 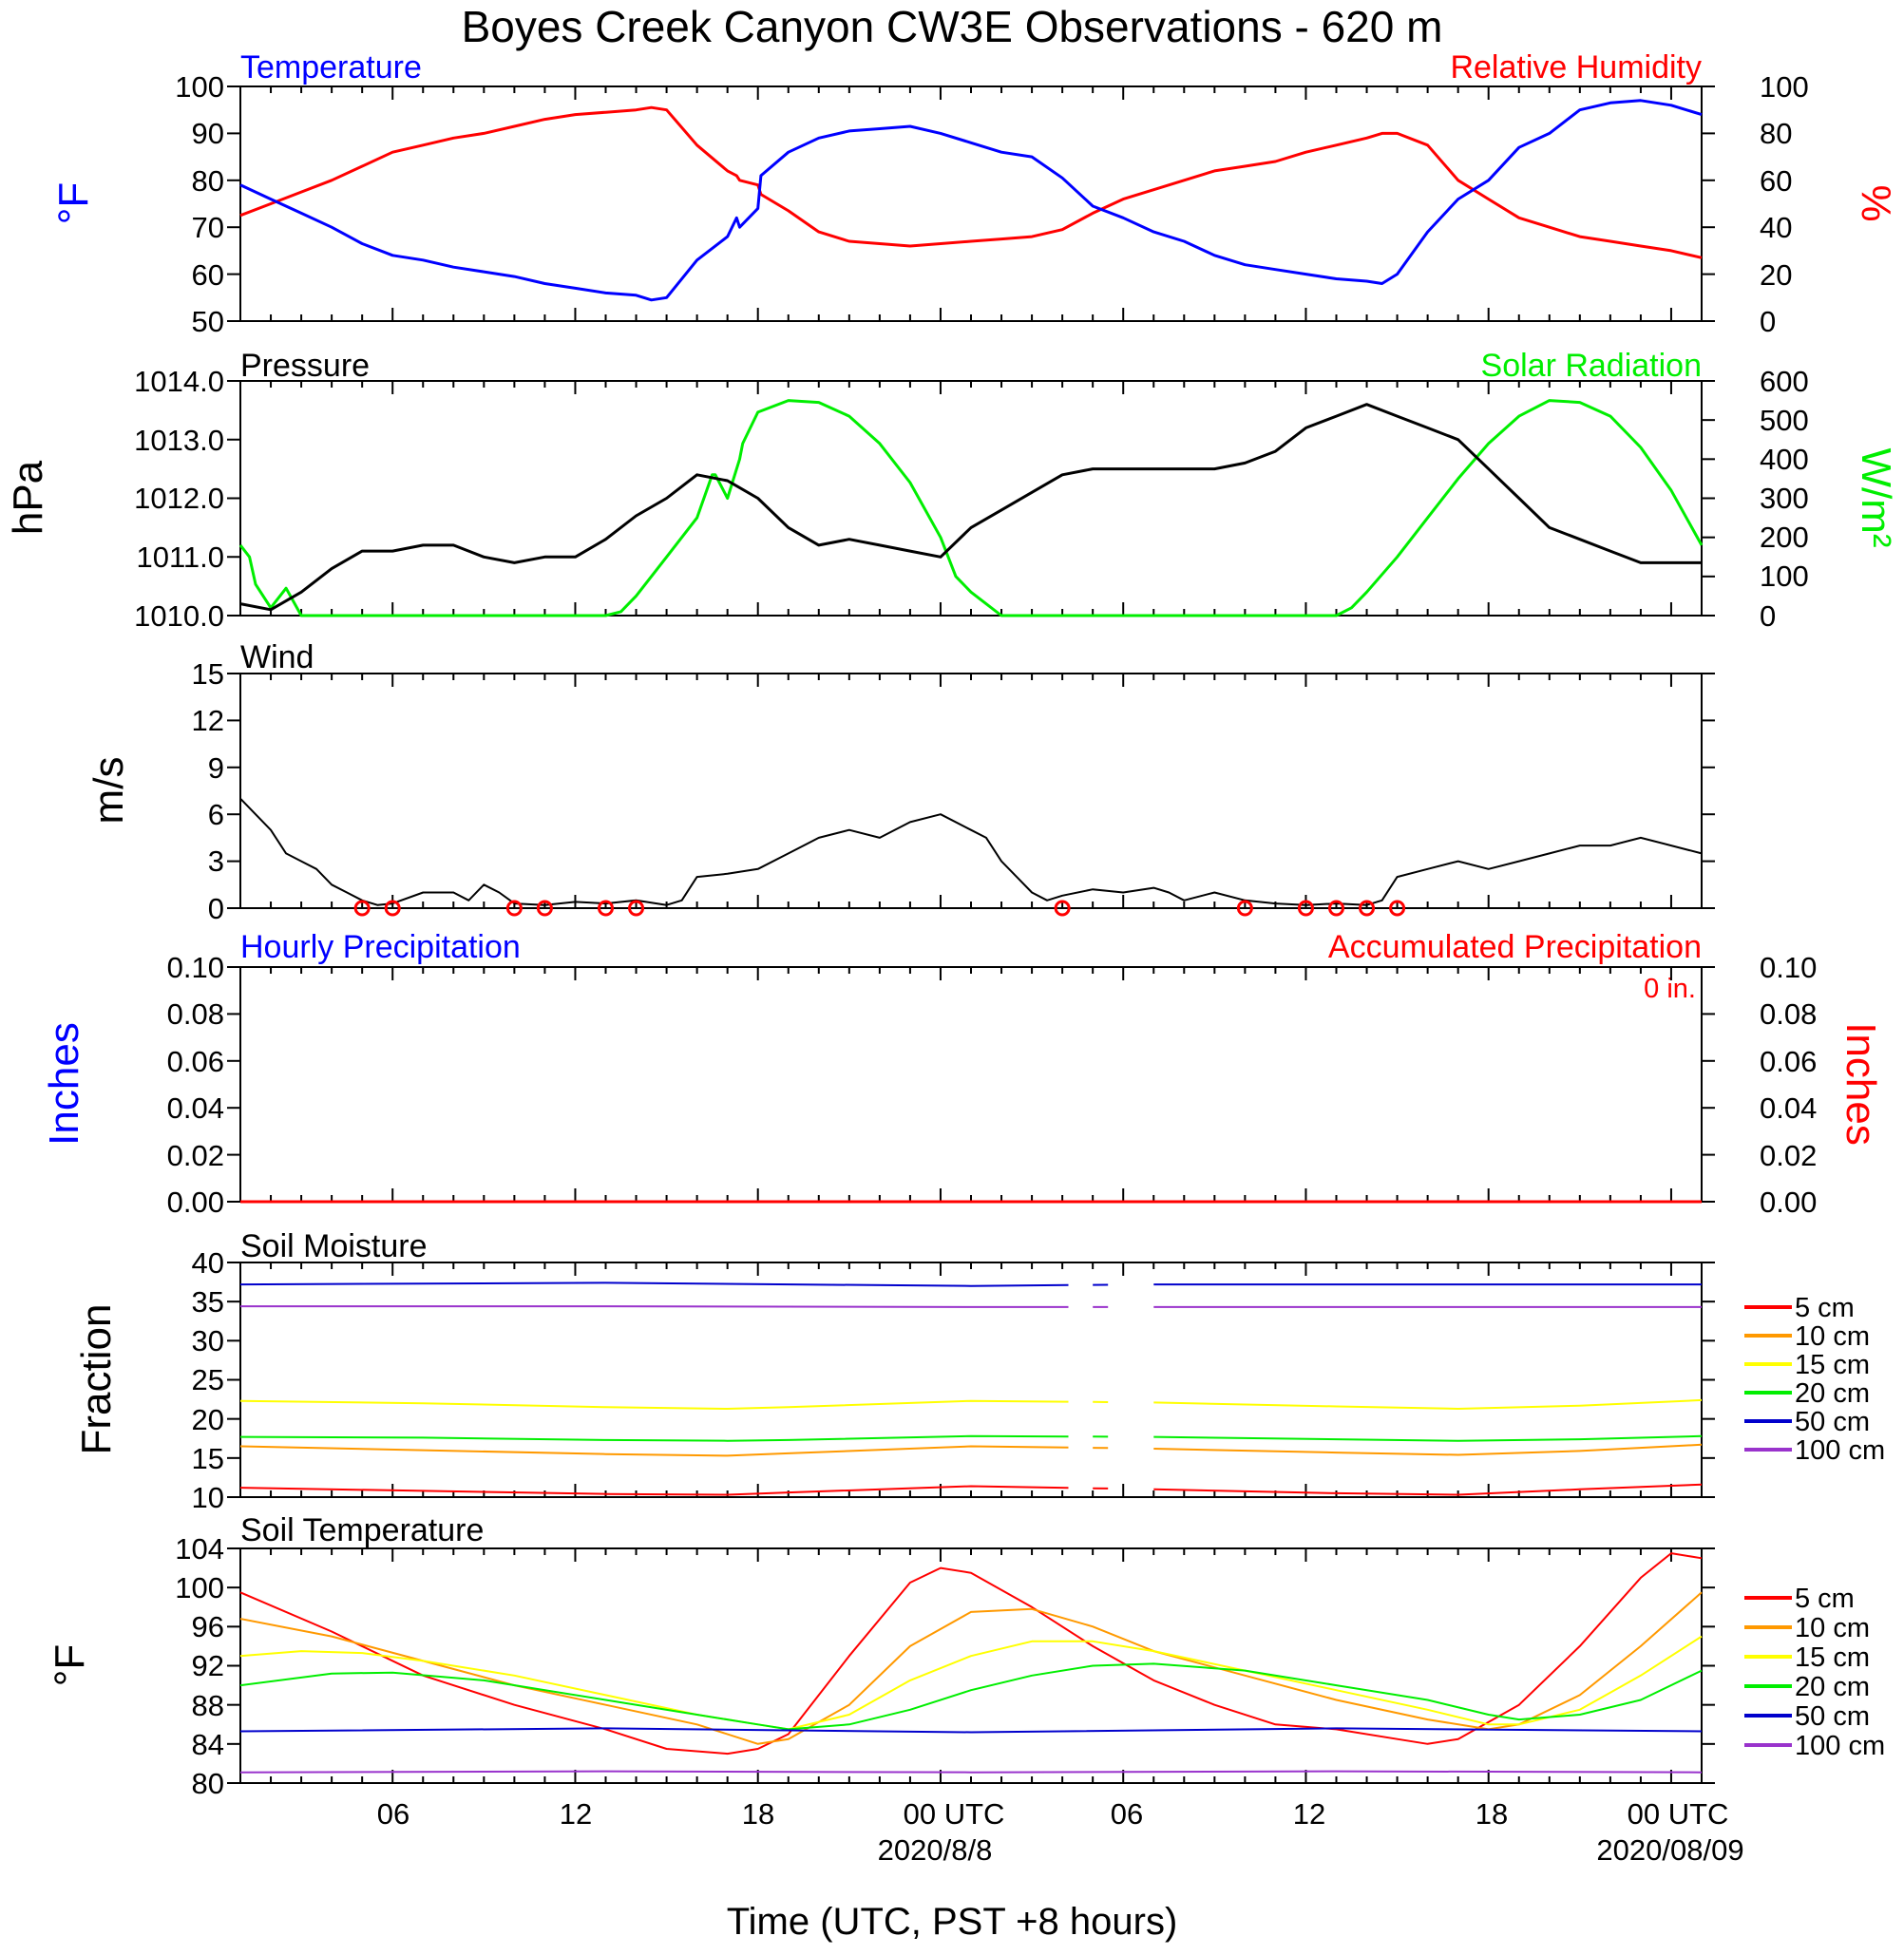 I want to click on soil-moisture-tick-label: 30, so click(x=208, y=1340).